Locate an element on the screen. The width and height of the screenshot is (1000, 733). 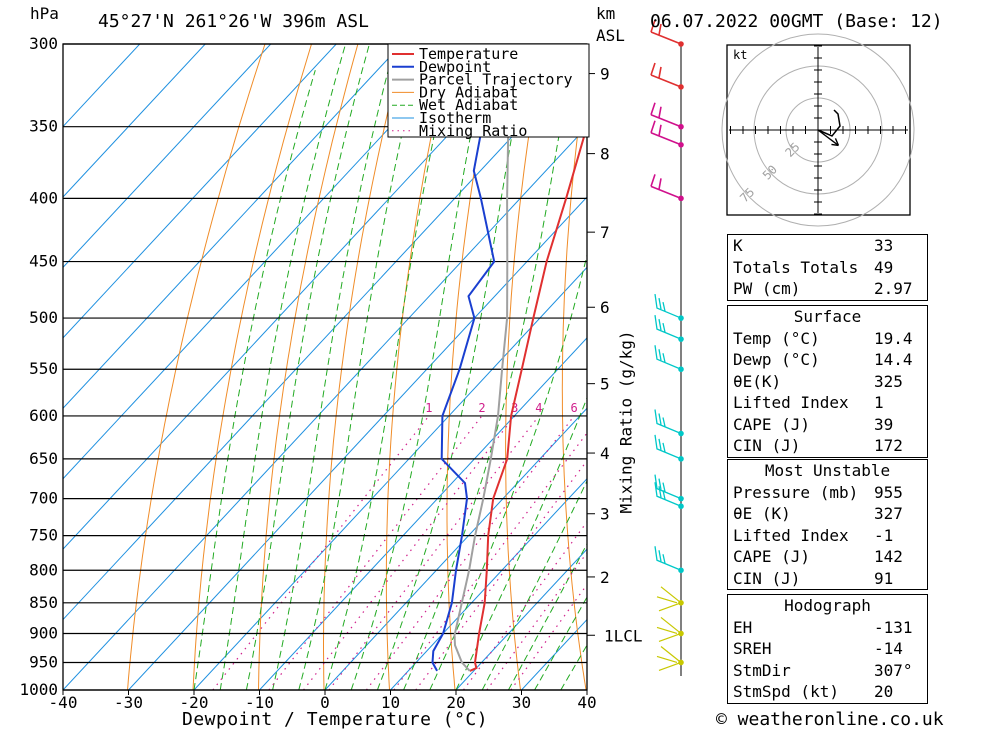
mixing-ratio-axis-title: Mixing Ratio (g/kg) is located at coordinates (626, 422).